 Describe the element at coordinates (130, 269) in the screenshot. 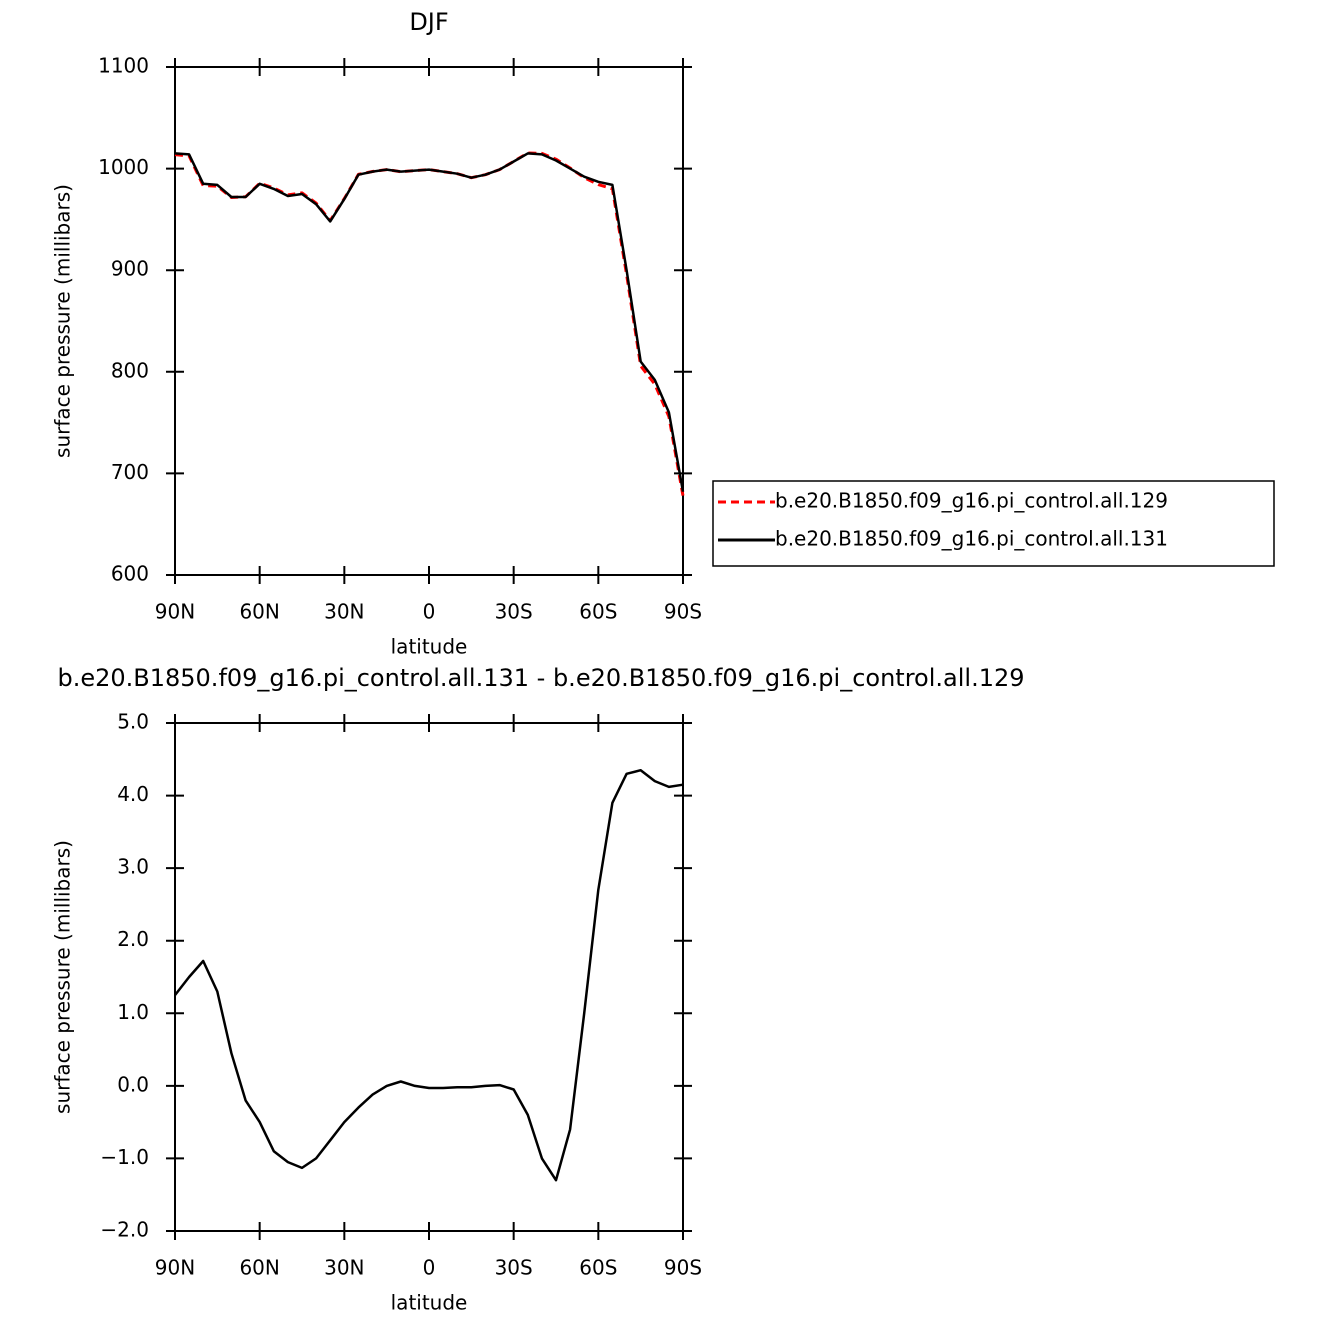

I see `y-tick-label: 900` at that location.